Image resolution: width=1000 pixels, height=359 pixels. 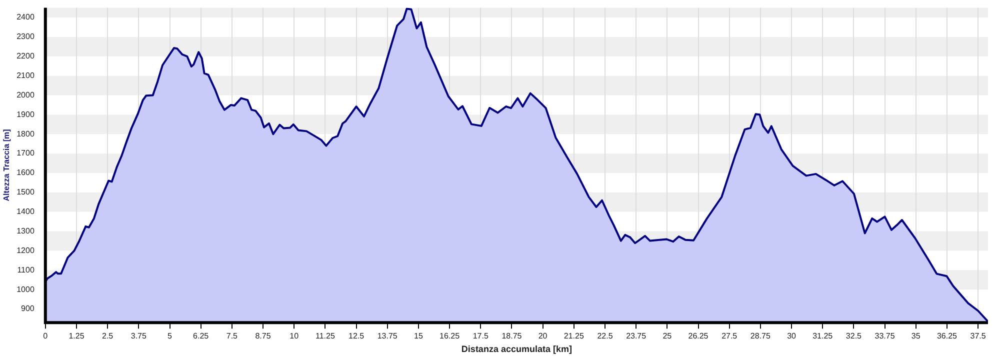 What do you see at coordinates (667, 336) in the screenshot?
I see `x-tick-label: 25` at bounding box center [667, 336].